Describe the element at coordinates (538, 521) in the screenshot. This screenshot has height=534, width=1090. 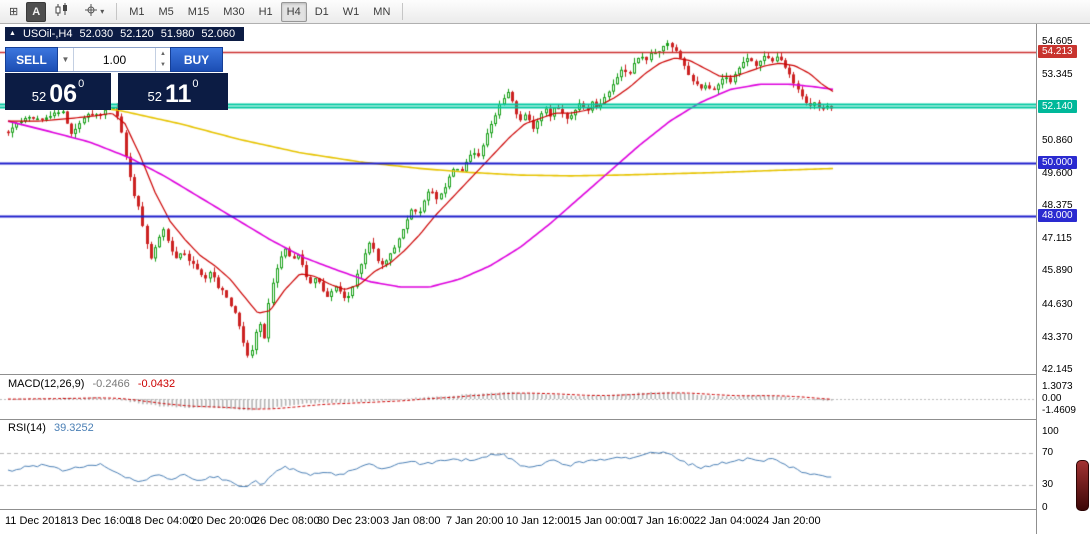
I see `time-axis-label: 10 Jan 12:00` at that location.